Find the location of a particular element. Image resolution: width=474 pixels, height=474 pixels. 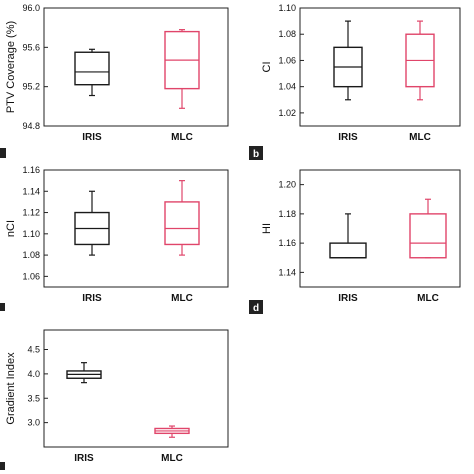

y-axis-label: nCI is located at coordinates (11, 228).